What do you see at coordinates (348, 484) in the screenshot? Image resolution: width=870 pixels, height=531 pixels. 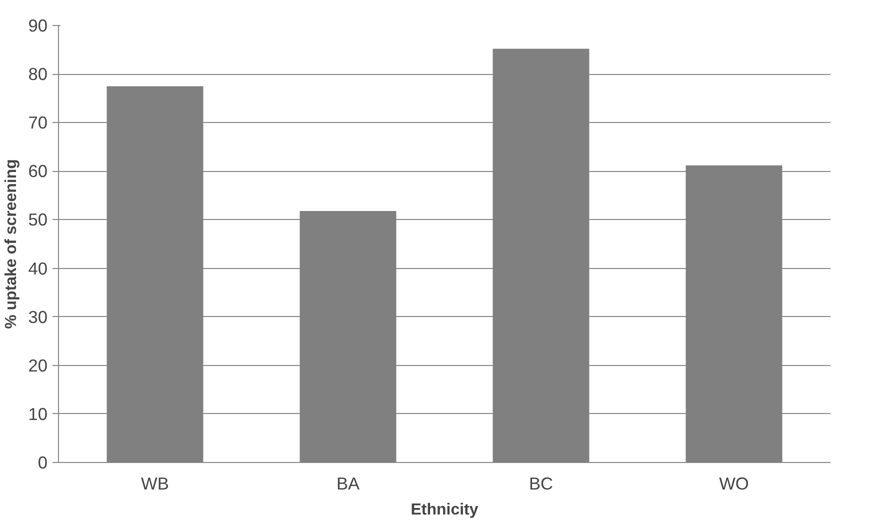 I see `x-tick-label: BA` at bounding box center [348, 484].